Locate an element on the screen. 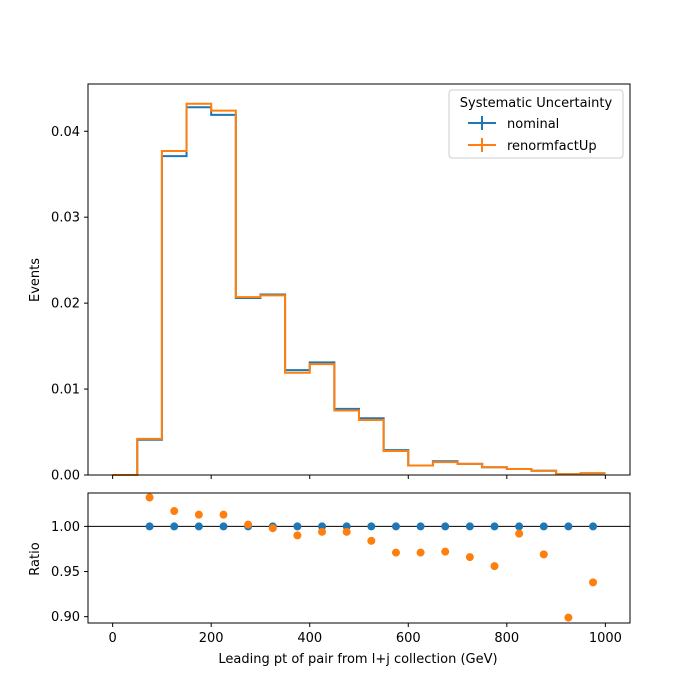 The image size is (700, 700). main-y-ticks: 0.00 0.01 0.02 0.03 0.04 is located at coordinates (69, 304).